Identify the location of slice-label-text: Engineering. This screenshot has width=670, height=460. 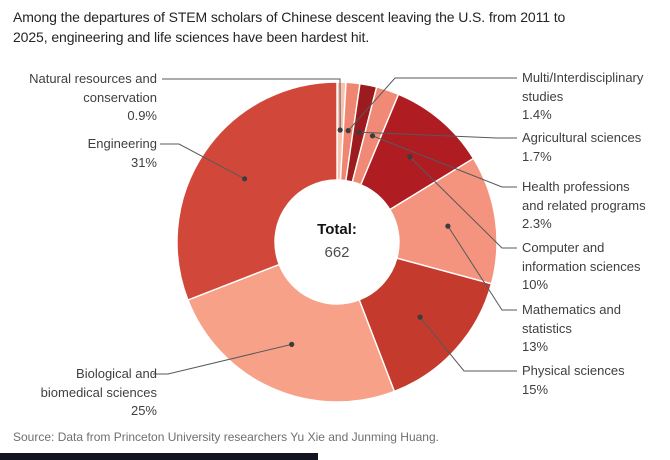
(122, 143).